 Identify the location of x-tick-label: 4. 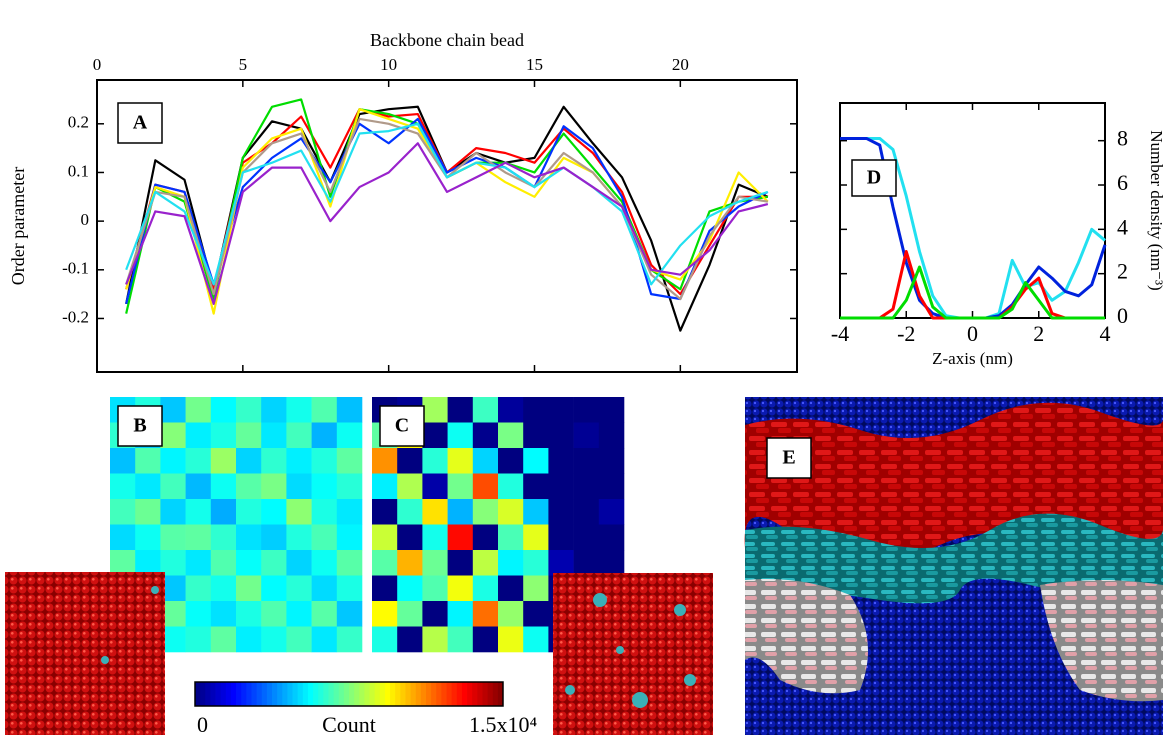
(1105, 333).